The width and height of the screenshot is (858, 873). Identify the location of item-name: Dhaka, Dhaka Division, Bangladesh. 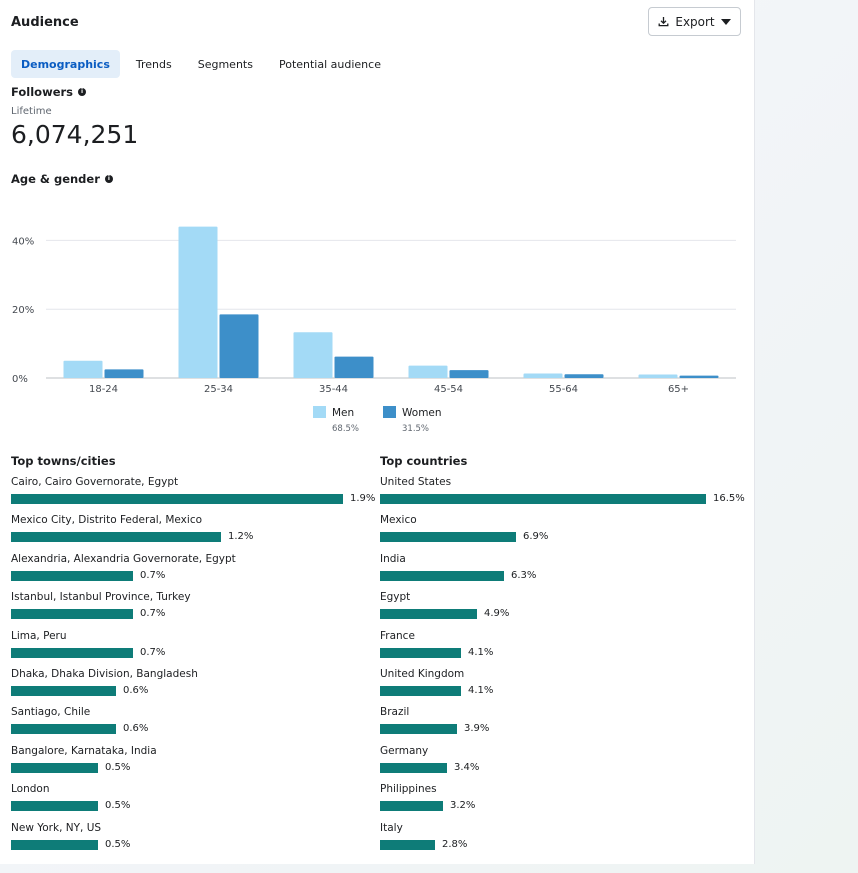
(104, 673).